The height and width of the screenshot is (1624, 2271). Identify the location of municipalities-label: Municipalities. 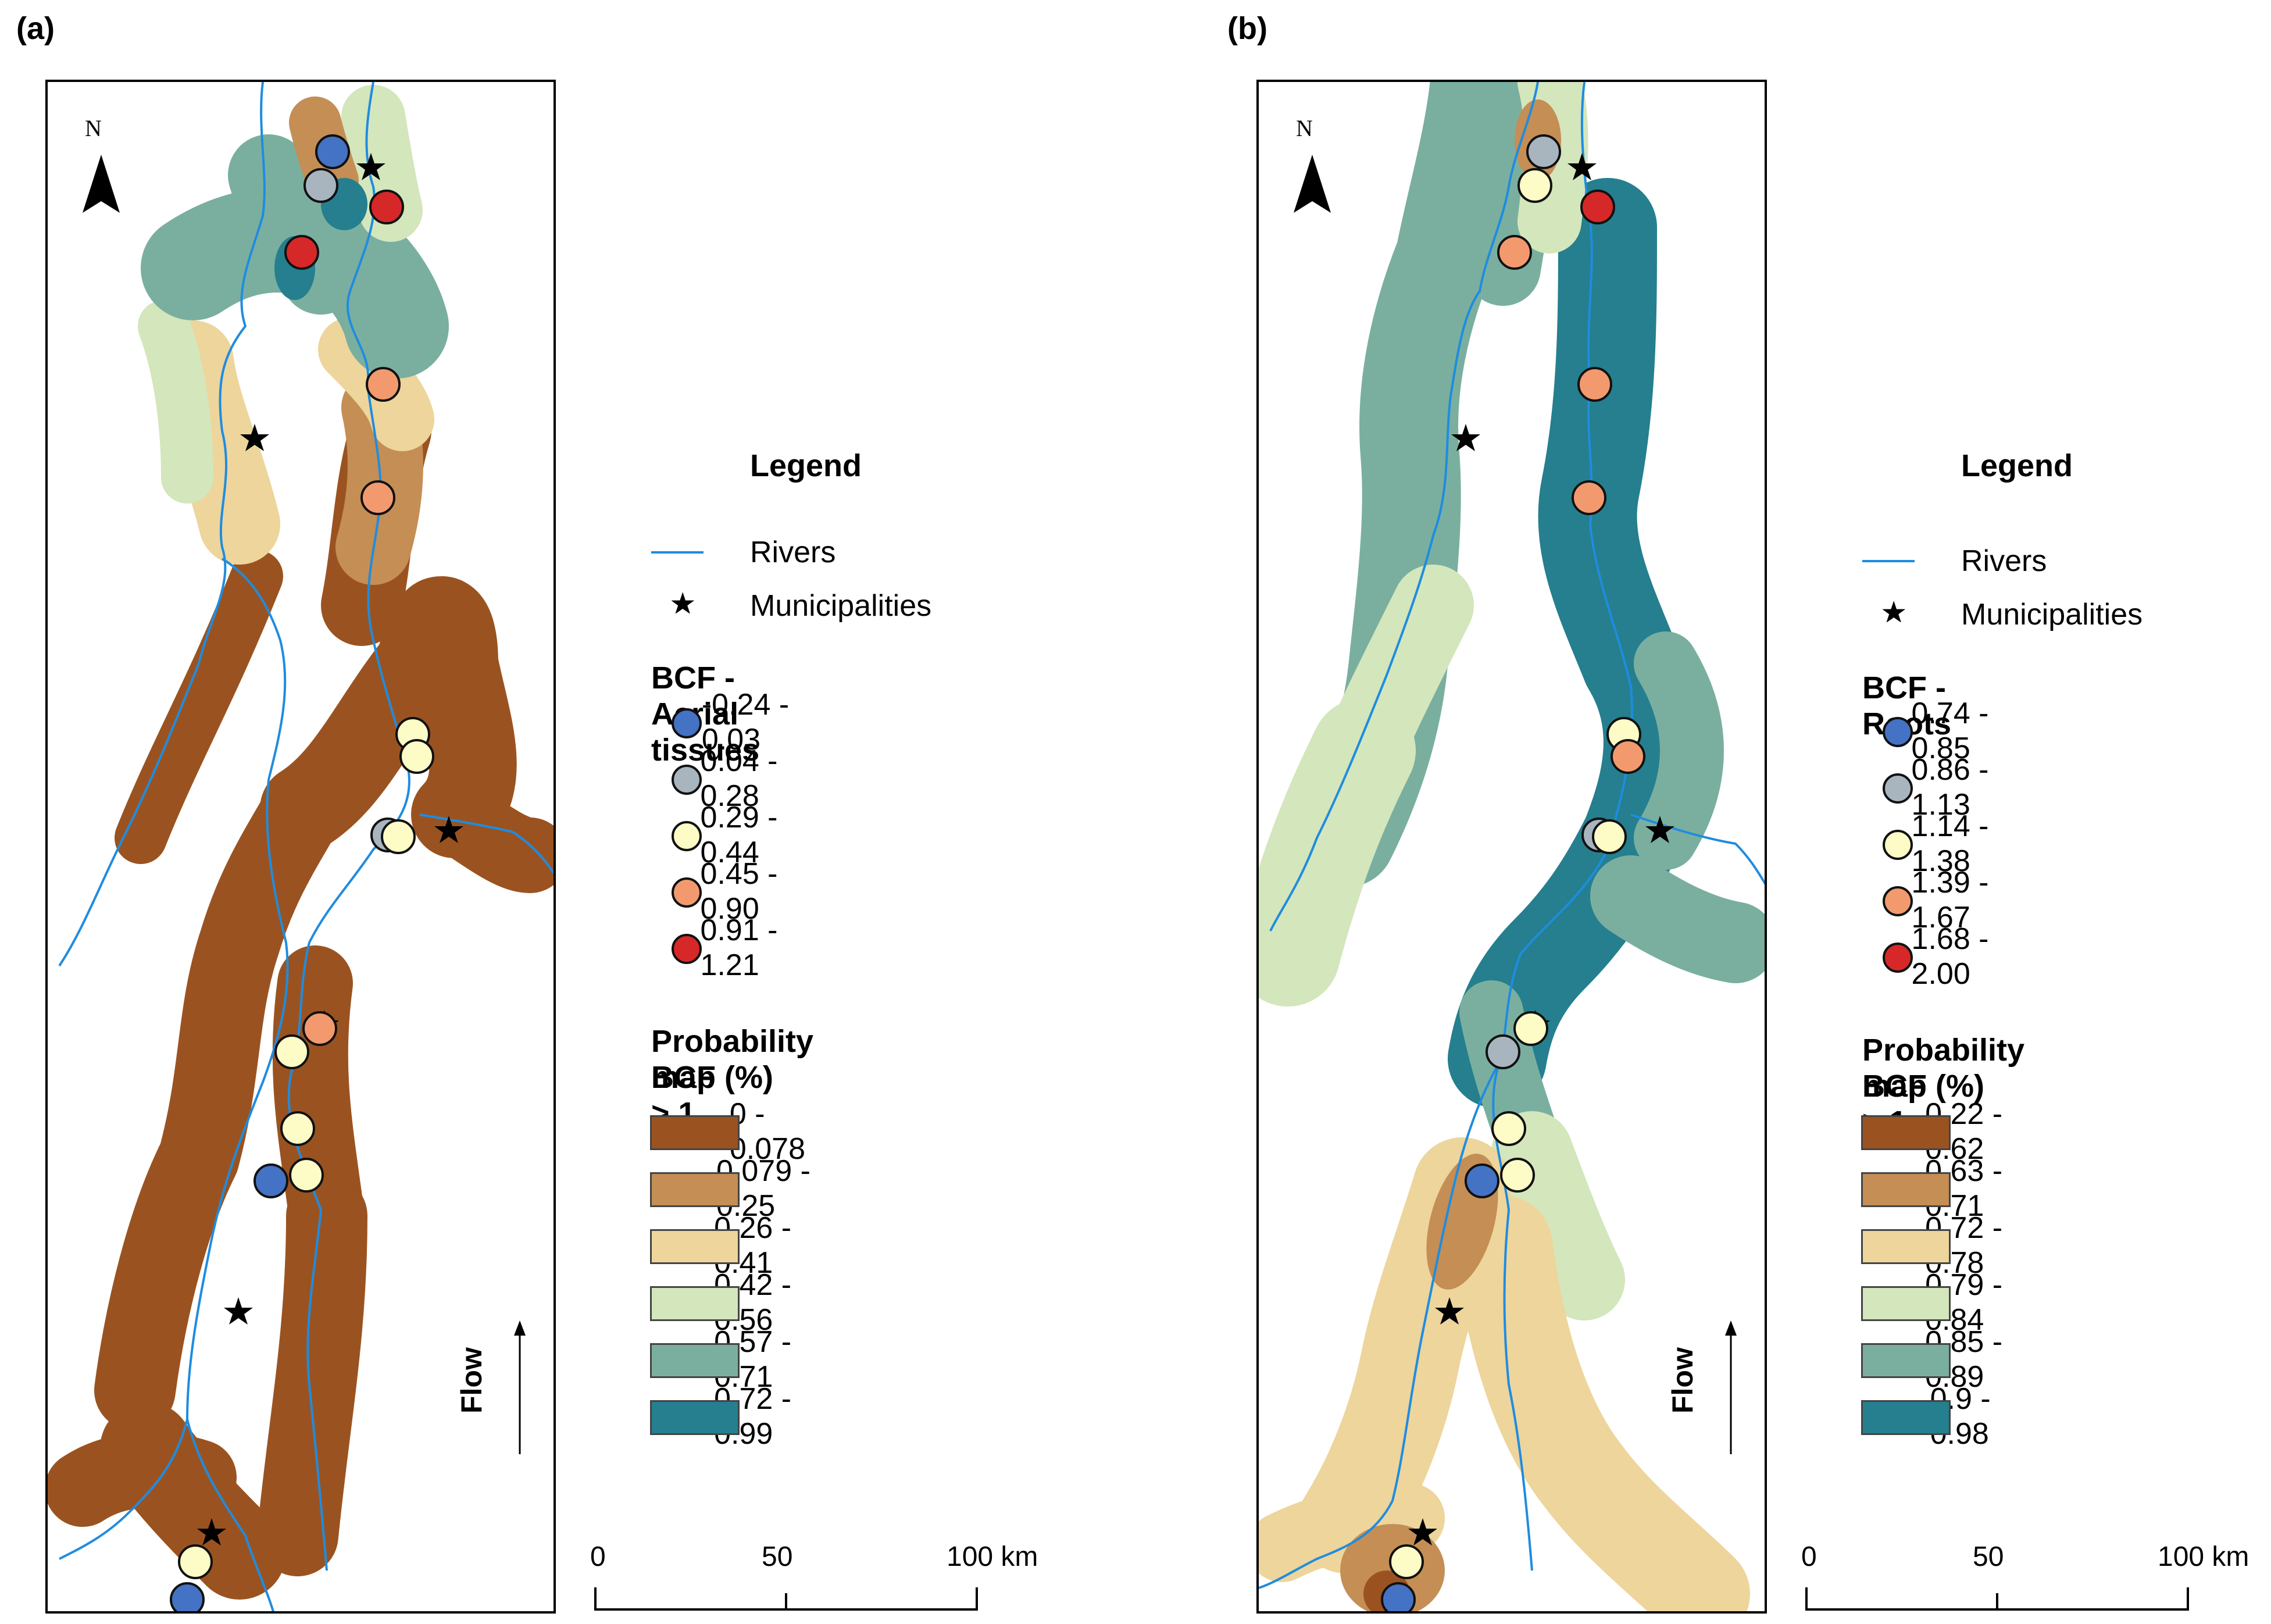
(2052, 614).